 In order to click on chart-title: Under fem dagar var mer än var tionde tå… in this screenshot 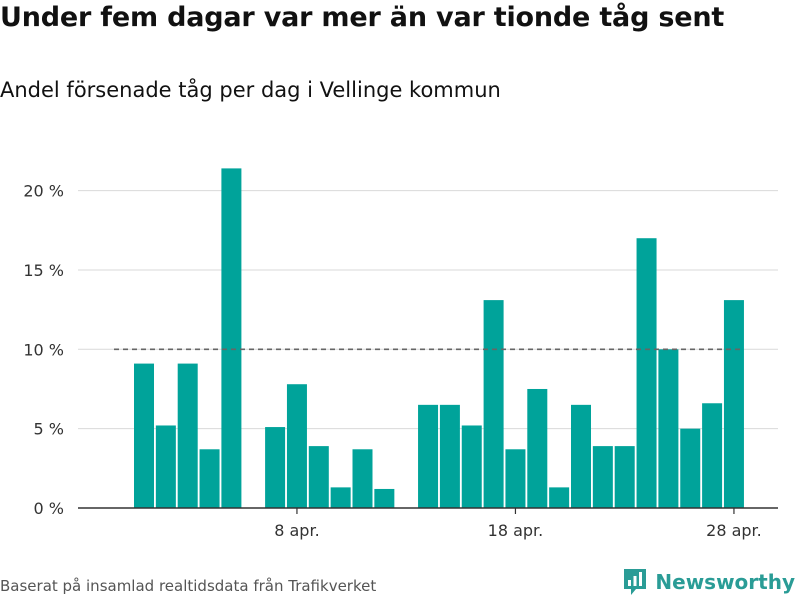, I will do `click(362, 17)`.